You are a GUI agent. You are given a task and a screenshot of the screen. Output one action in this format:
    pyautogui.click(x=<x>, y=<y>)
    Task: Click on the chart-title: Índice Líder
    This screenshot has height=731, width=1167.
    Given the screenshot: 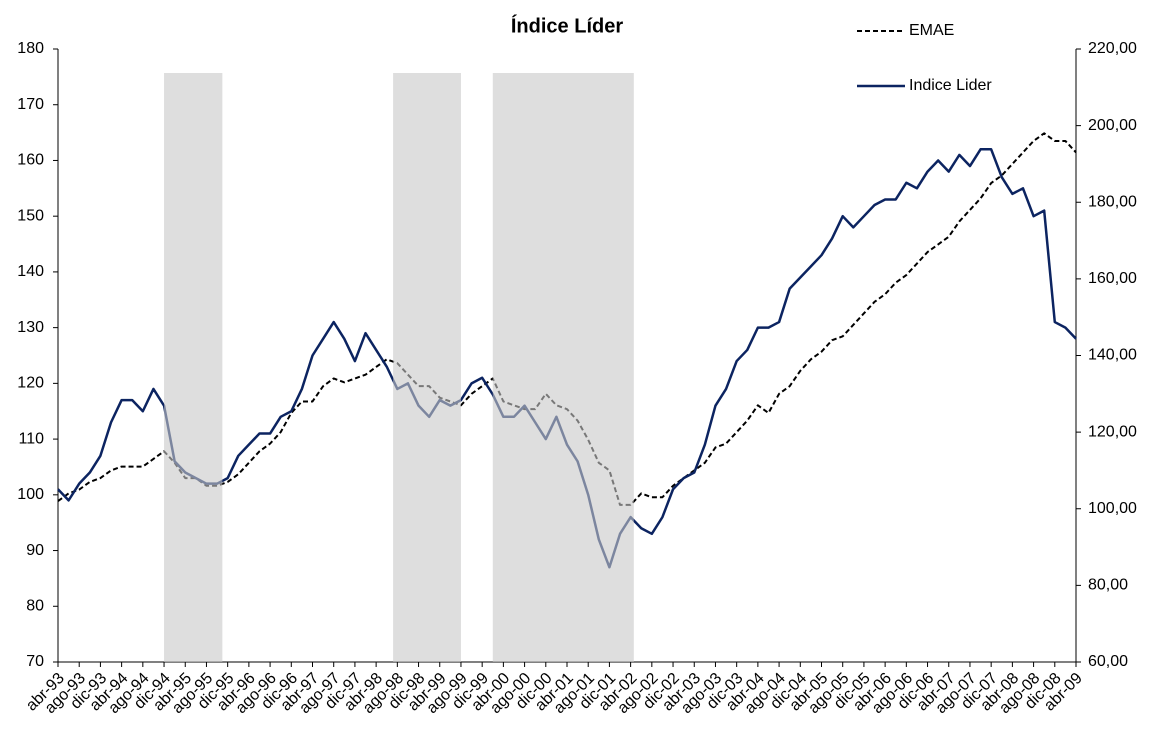 What is the action you would take?
    pyautogui.click(x=567, y=25)
    